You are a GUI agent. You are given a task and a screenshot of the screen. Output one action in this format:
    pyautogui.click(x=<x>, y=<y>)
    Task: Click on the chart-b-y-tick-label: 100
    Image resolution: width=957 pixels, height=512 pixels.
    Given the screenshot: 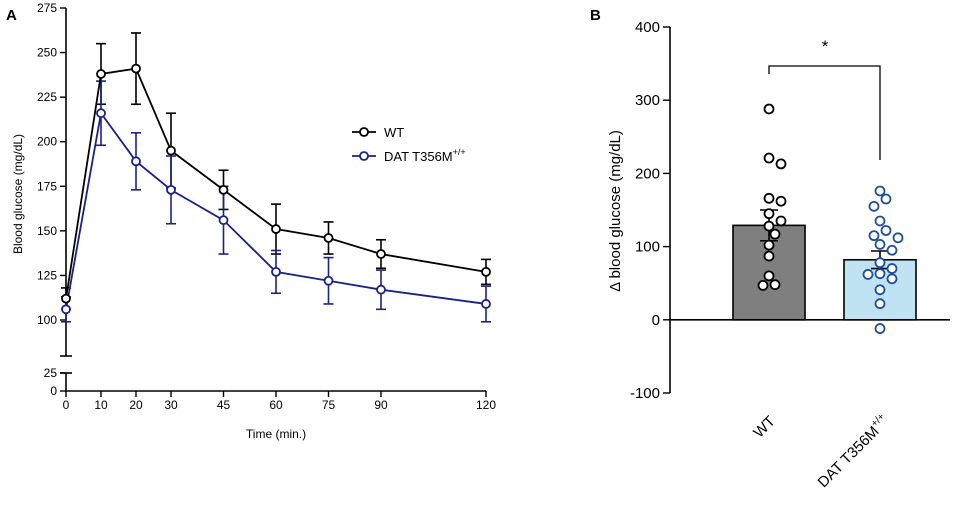 What is the action you would take?
    pyautogui.click(x=647, y=247)
    